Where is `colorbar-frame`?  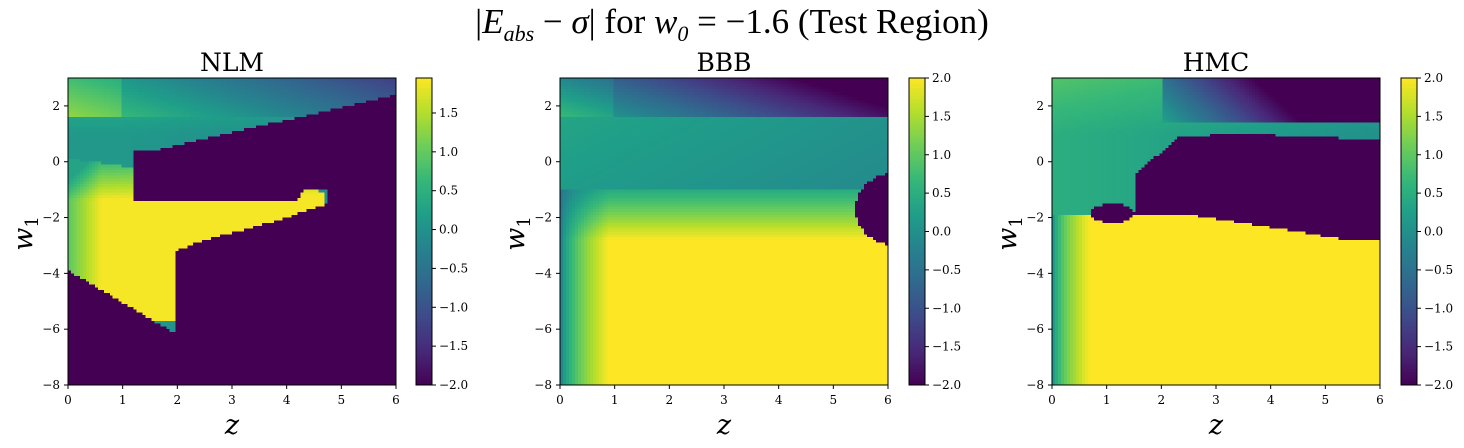
colorbar-frame is located at coordinates (424, 231).